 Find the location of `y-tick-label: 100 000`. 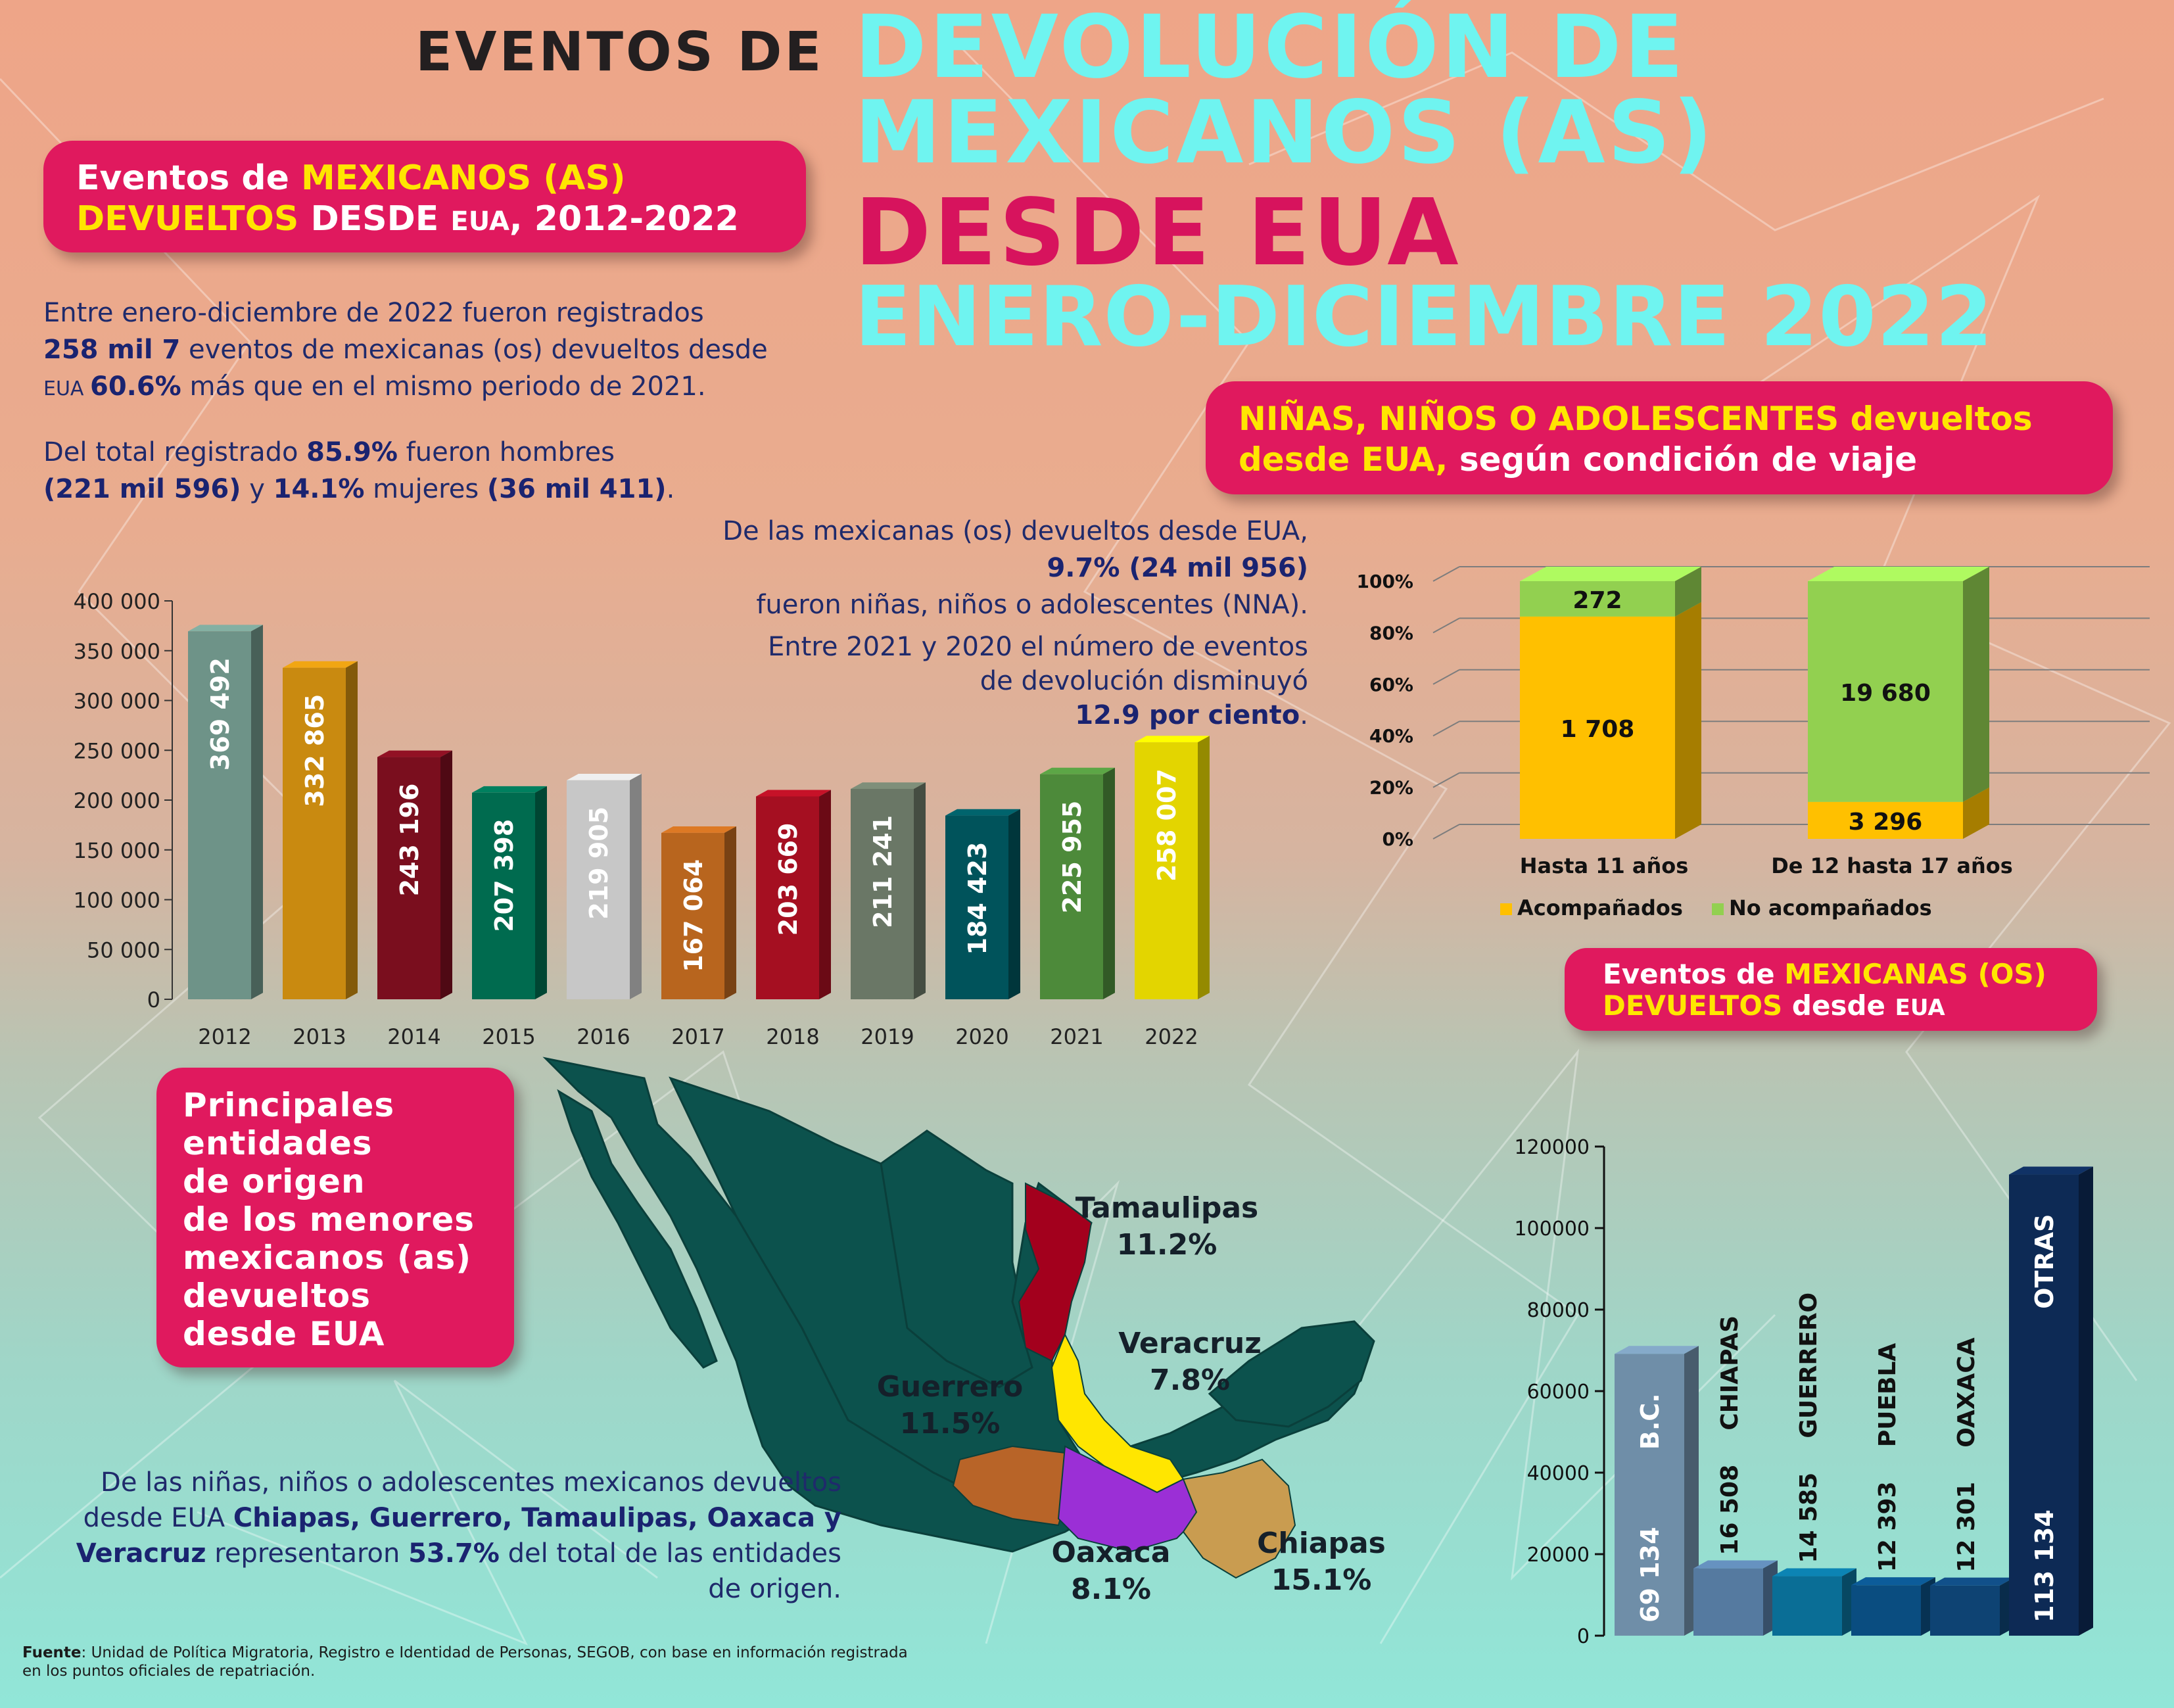

y-tick-label: 100 000 is located at coordinates (117, 900).